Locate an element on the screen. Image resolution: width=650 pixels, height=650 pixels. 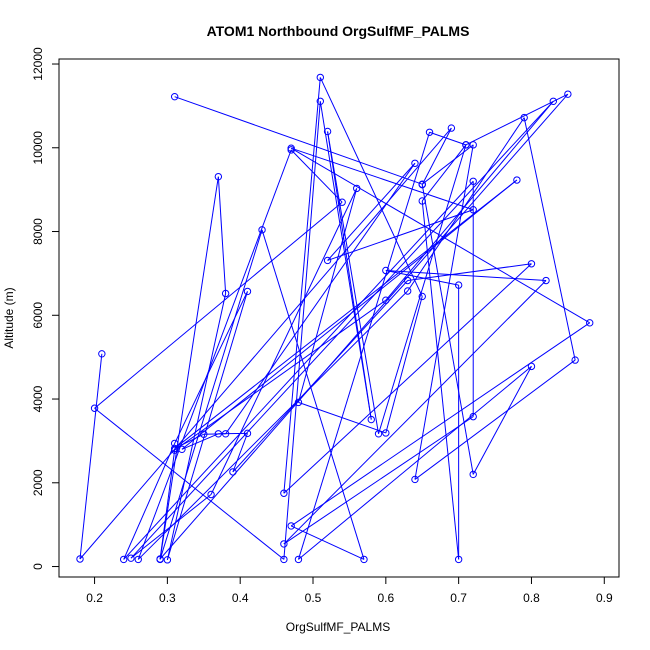
y-tick-label: 0 is located at coordinates (38, 566).